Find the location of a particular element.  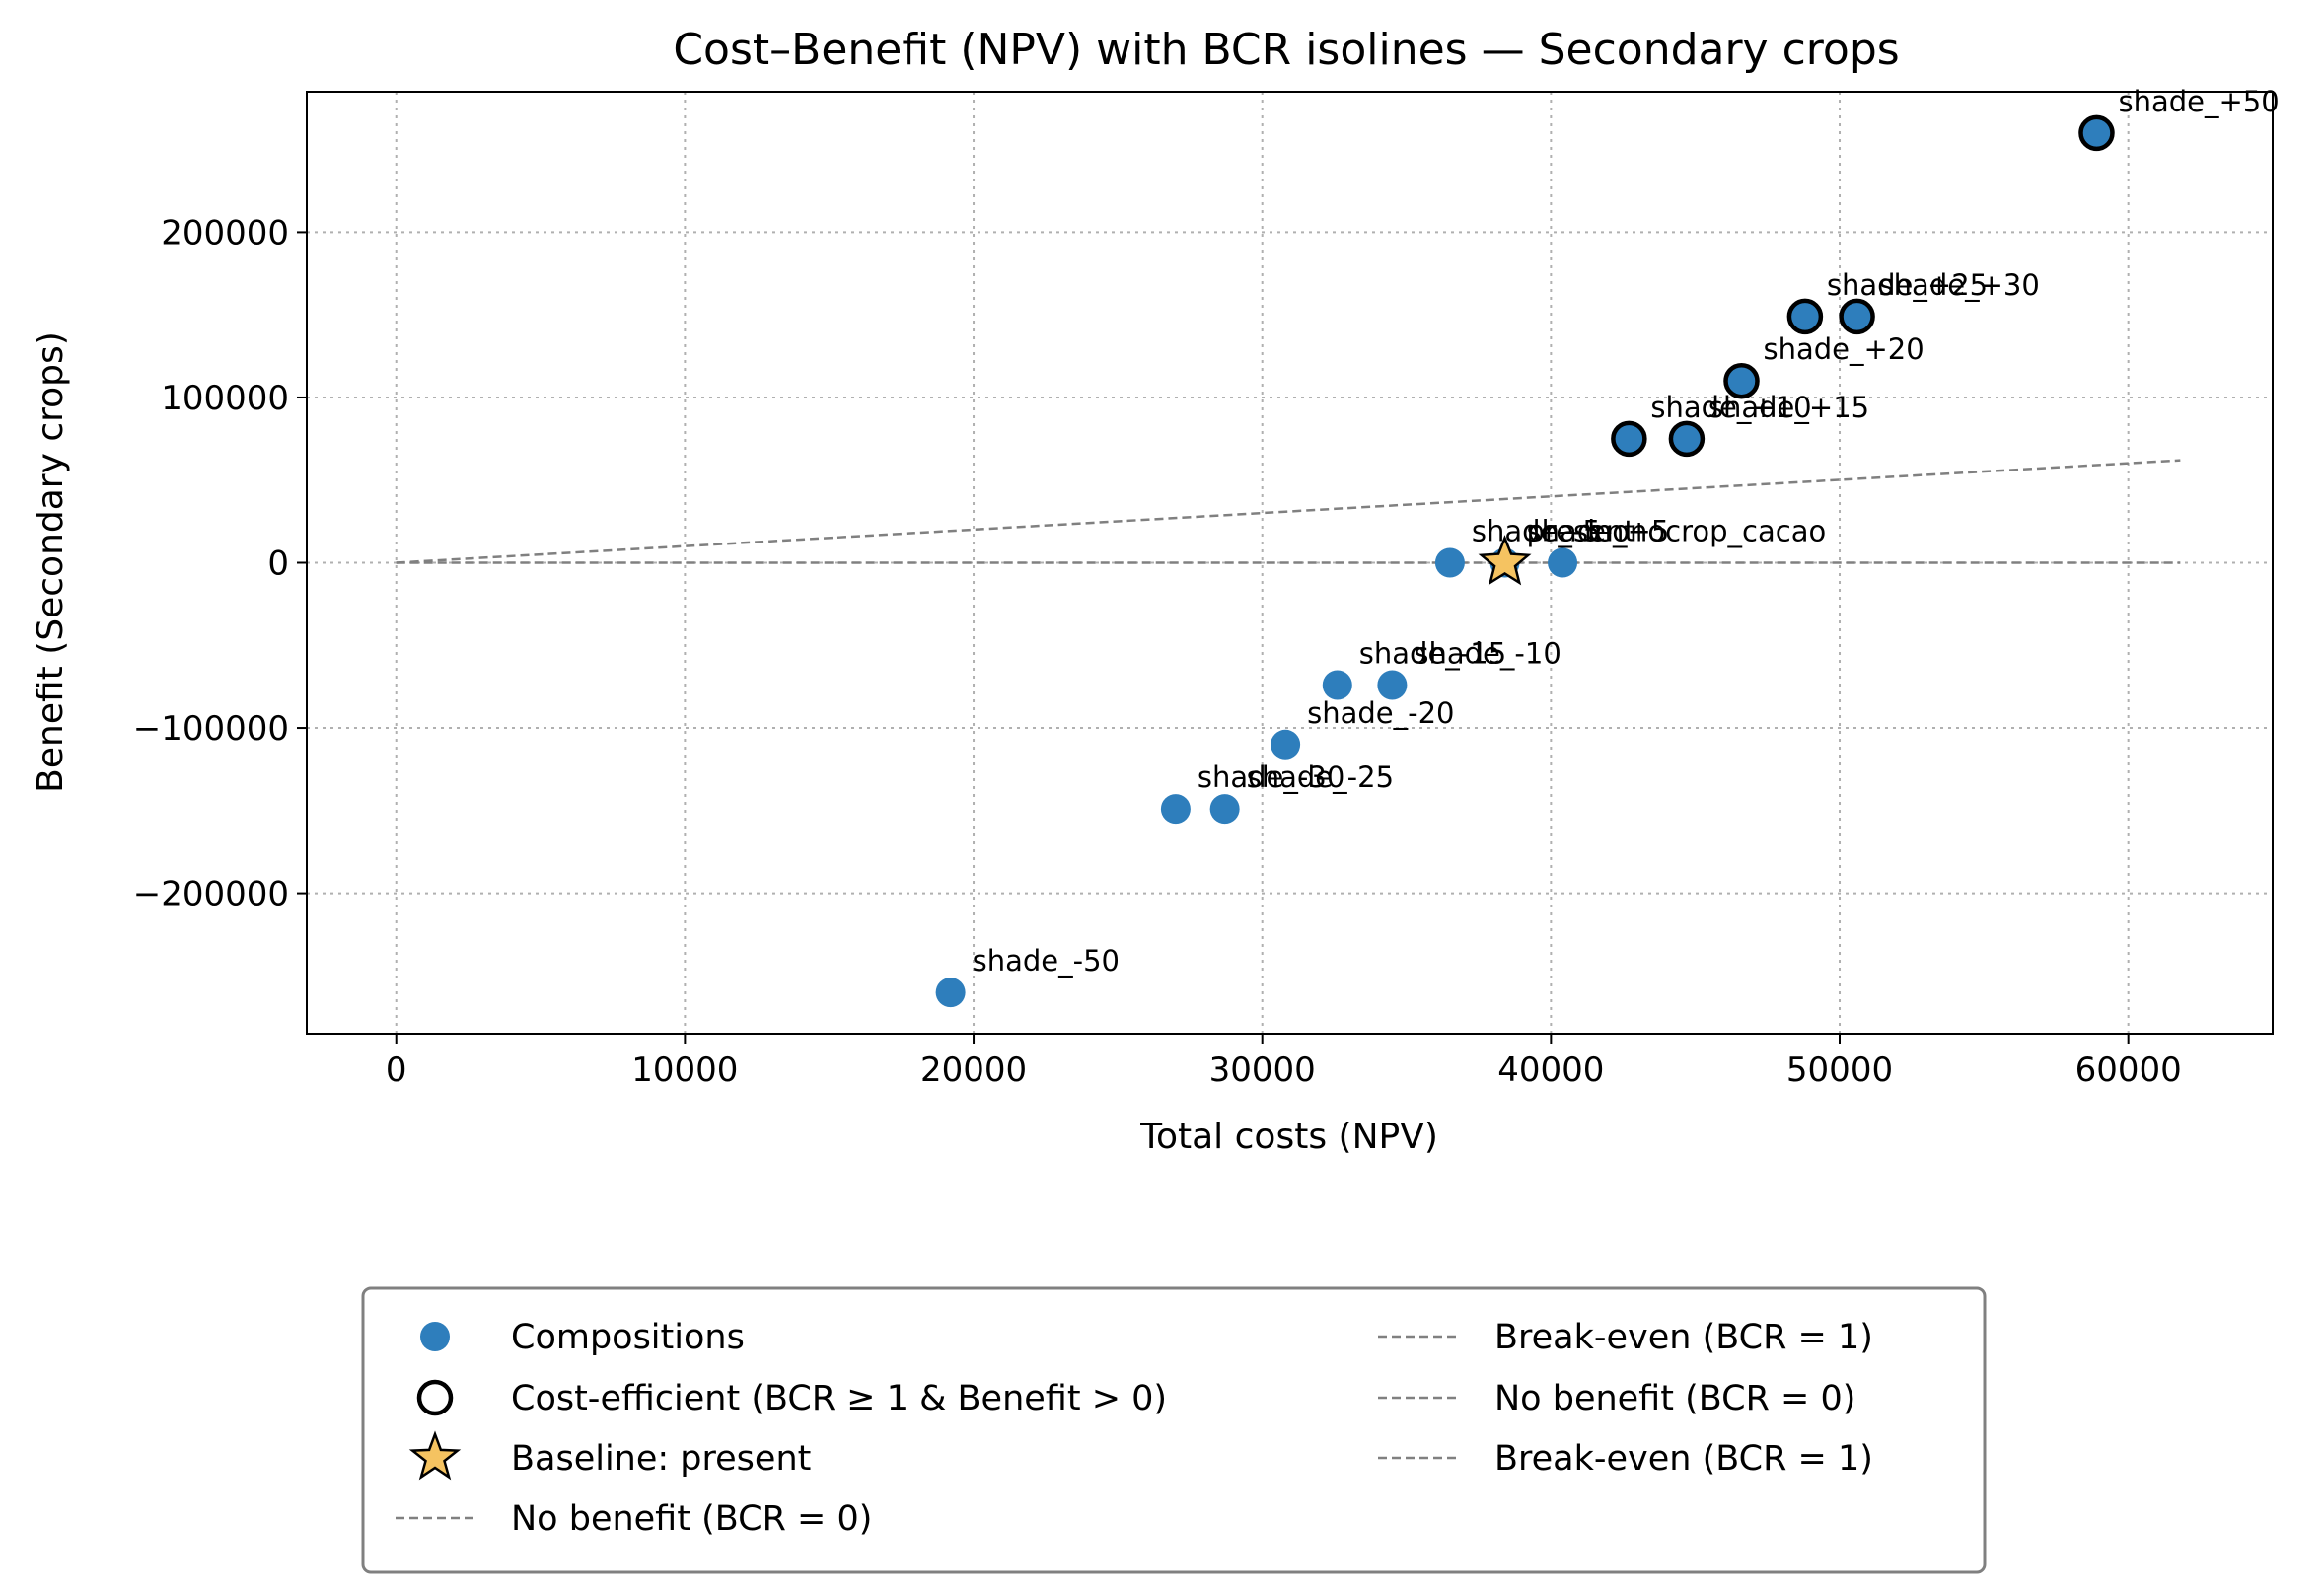

point-label: shade_-15 is located at coordinates (1432, 653).